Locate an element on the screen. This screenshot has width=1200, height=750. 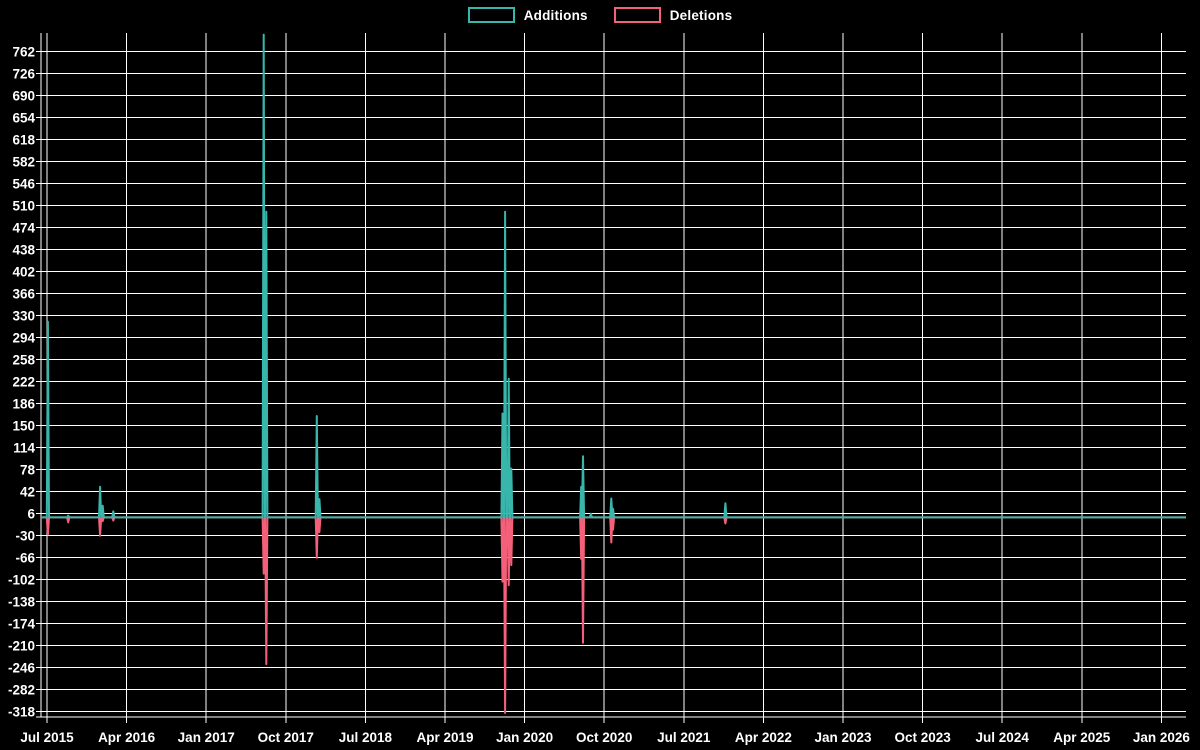
svg-text: -174 is located at coordinates (22, 624).